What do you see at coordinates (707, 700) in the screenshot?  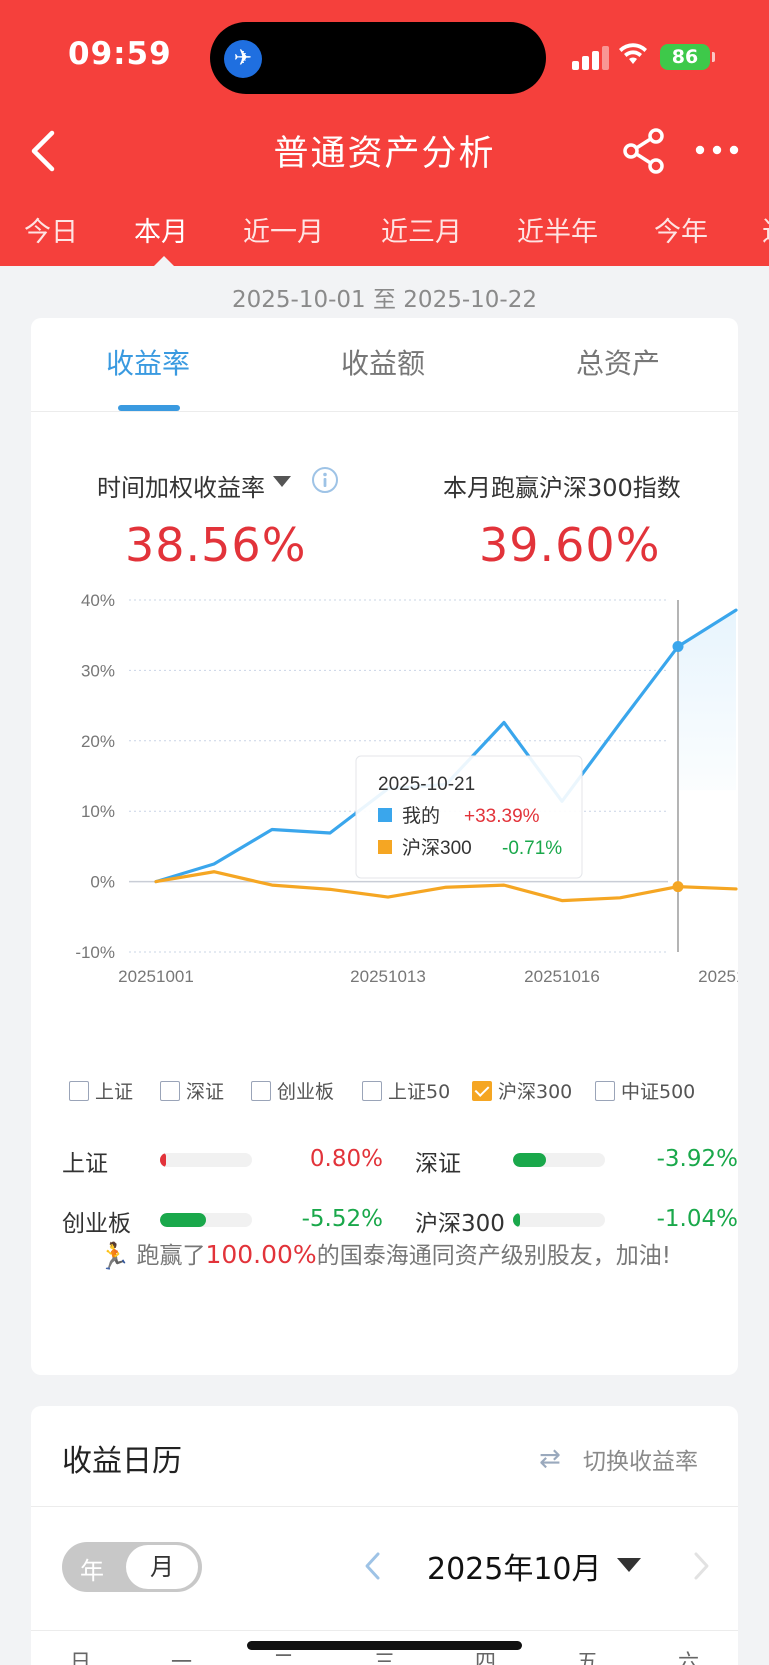 I see `area-fill` at bounding box center [707, 700].